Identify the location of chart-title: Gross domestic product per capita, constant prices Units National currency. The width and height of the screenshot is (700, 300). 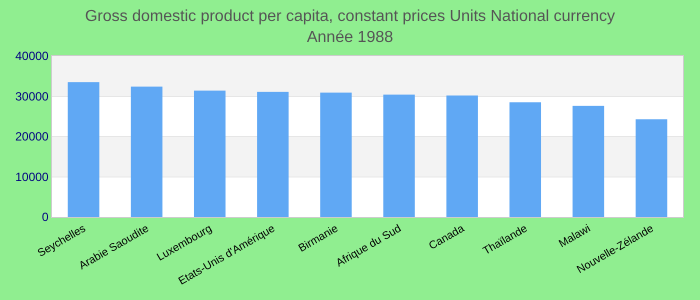
(350, 16).